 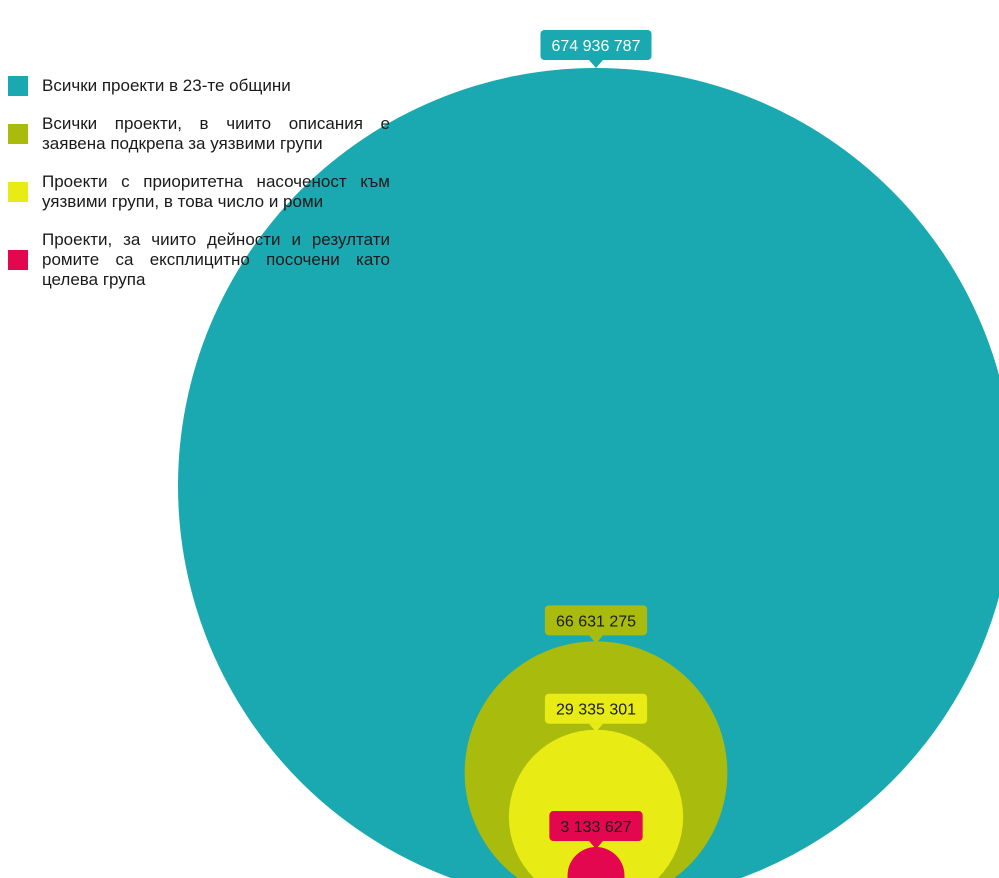 I want to click on bubble-label-text-roma-target: 3 133 627, so click(x=595, y=827).